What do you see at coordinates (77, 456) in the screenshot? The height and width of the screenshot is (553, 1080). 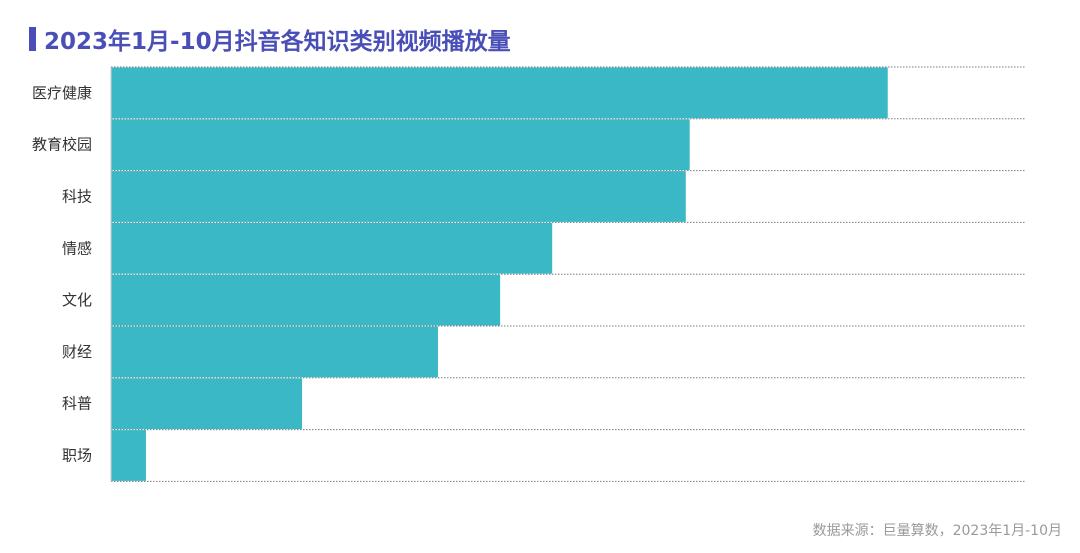 I see `category-label: 职场` at bounding box center [77, 456].